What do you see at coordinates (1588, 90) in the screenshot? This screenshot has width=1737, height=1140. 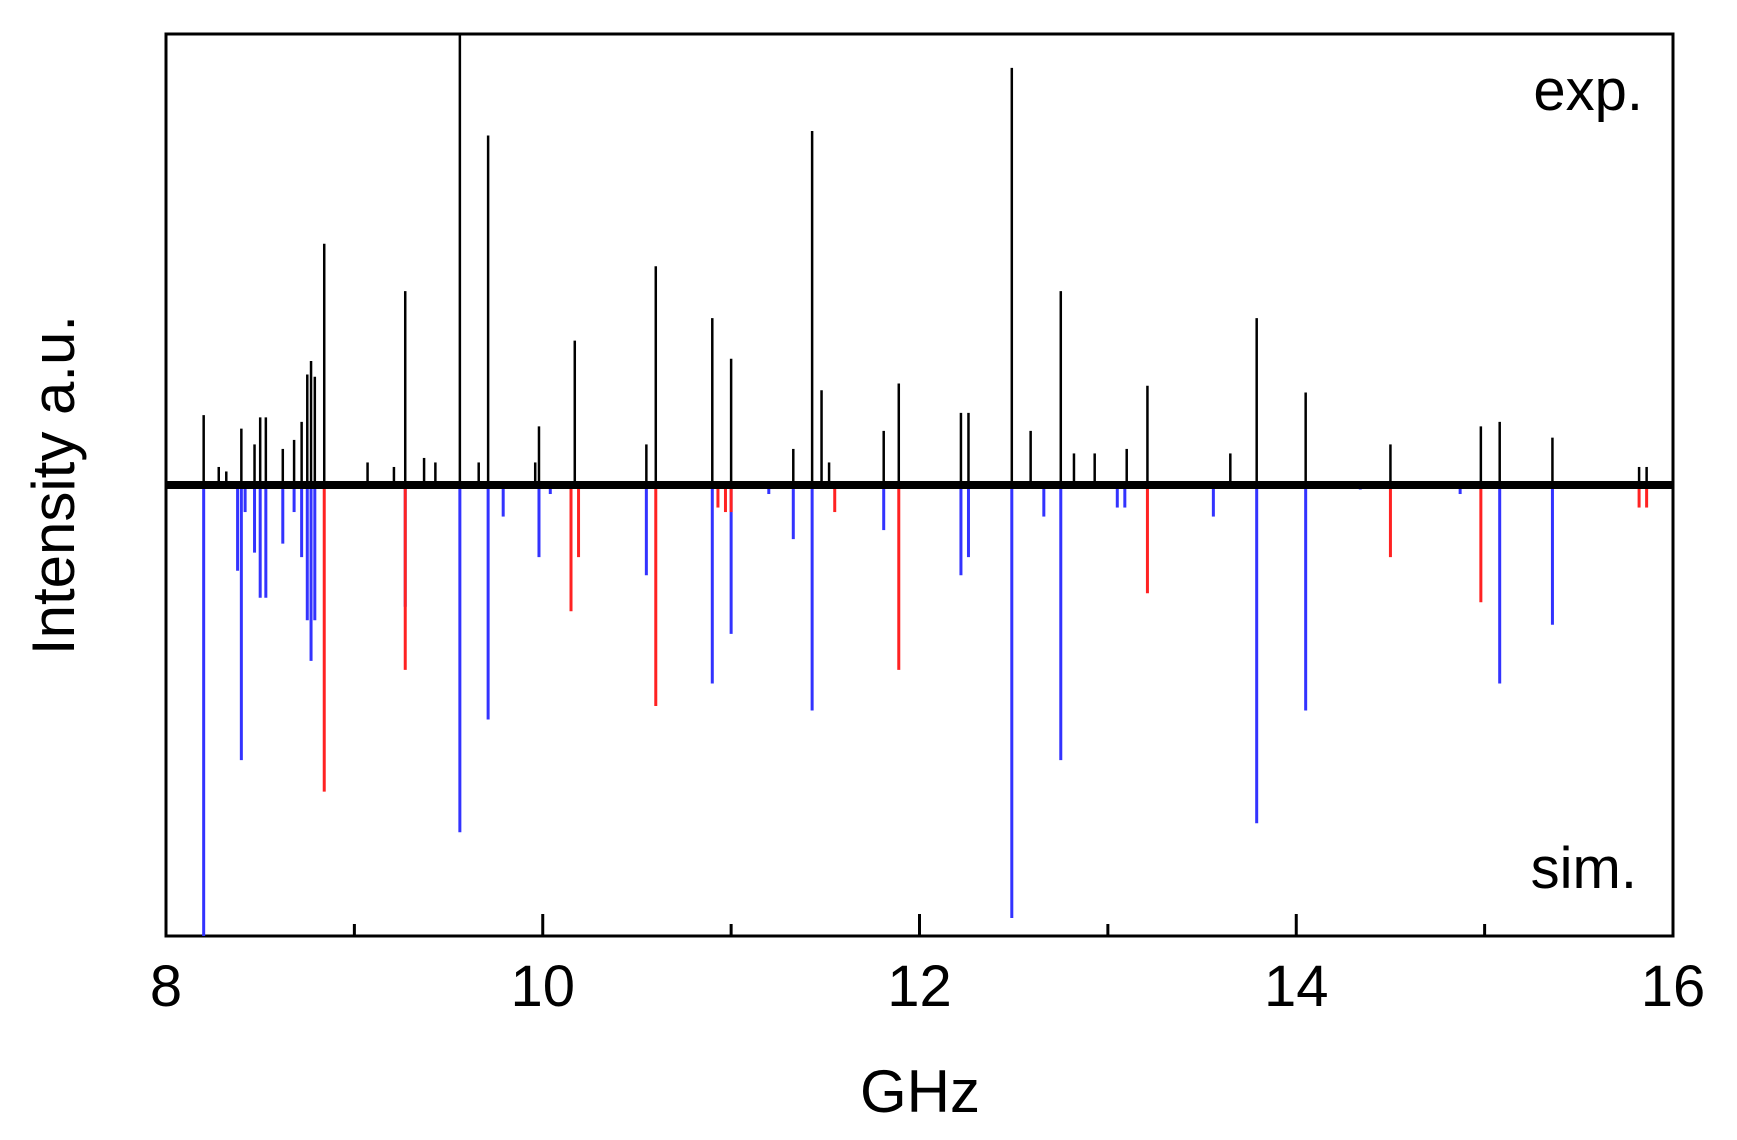 I see `exp-annotation: exp.` at bounding box center [1588, 90].